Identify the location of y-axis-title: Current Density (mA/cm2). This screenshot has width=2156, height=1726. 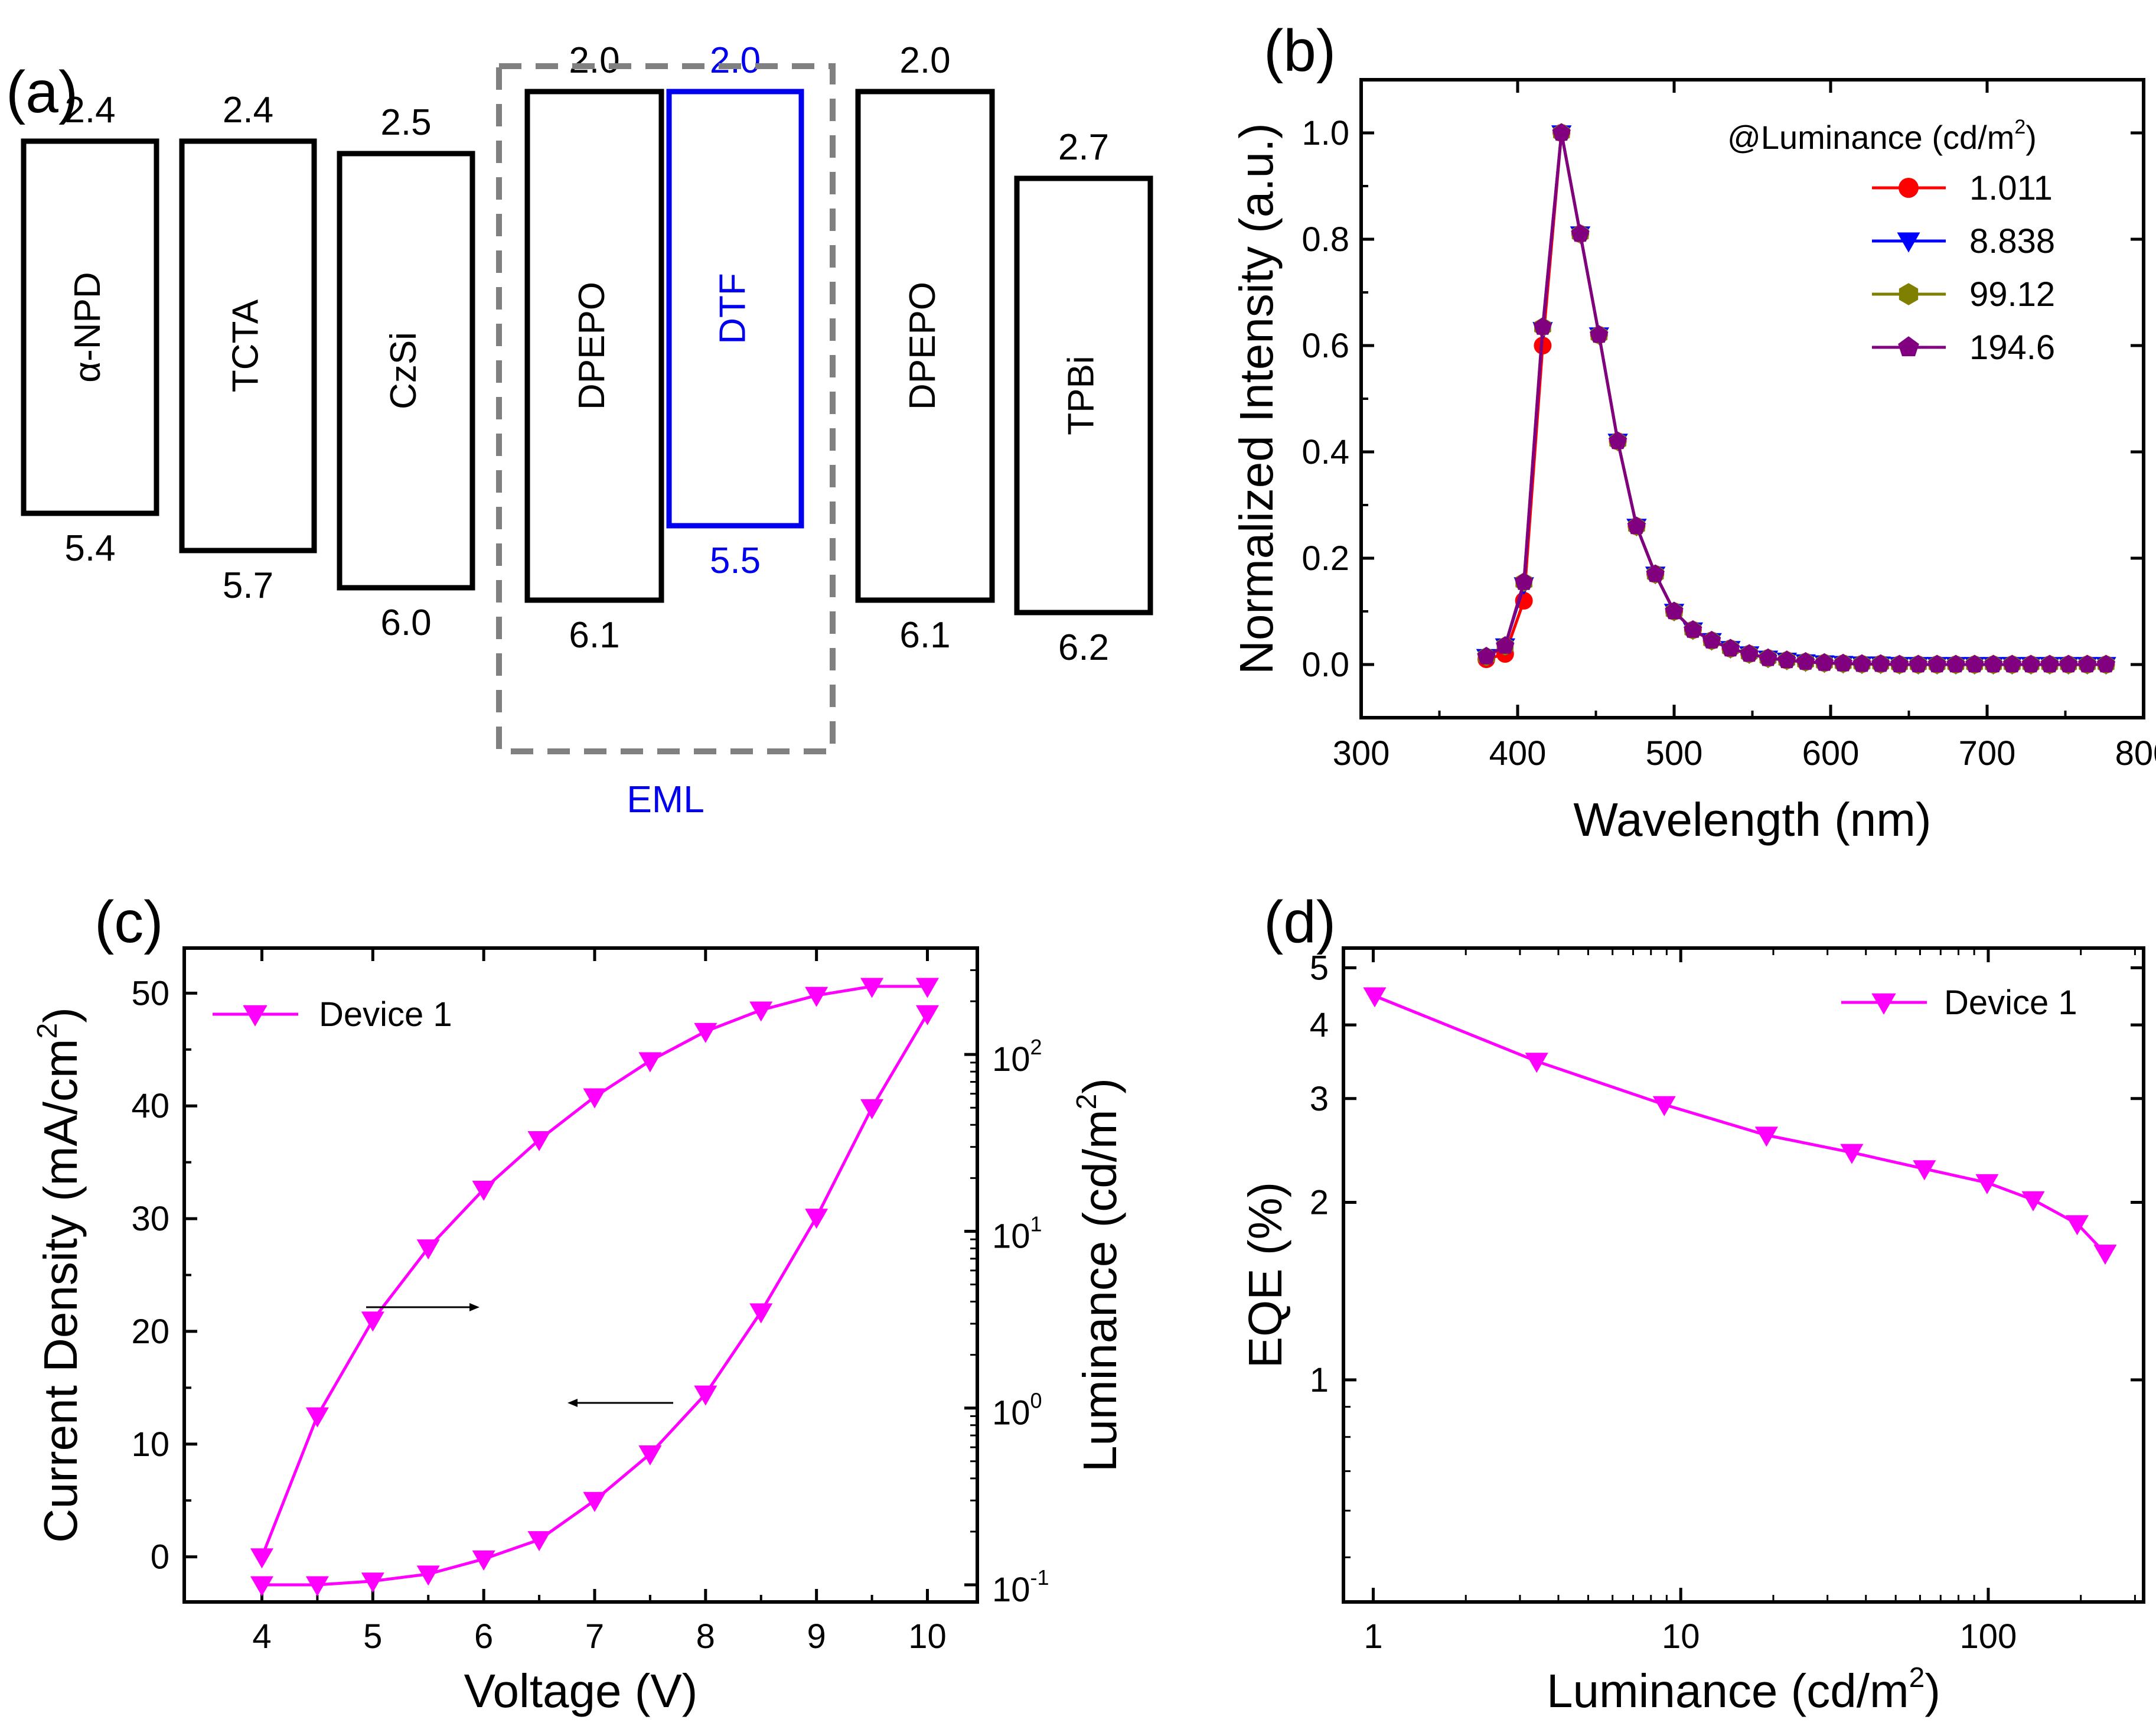
(59, 1275).